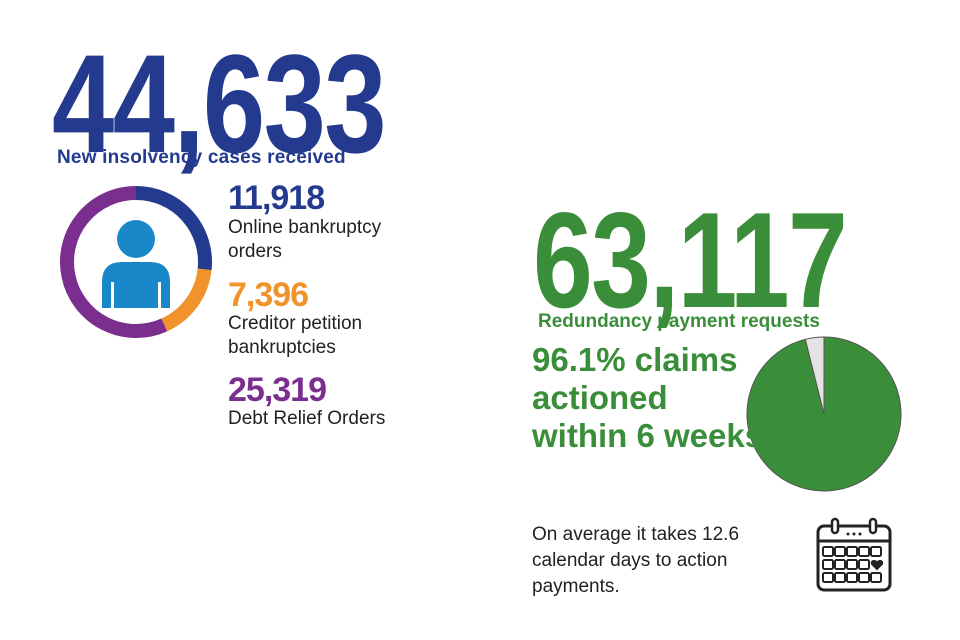  I want to click on calendar-heart-icon, so click(877, 565).